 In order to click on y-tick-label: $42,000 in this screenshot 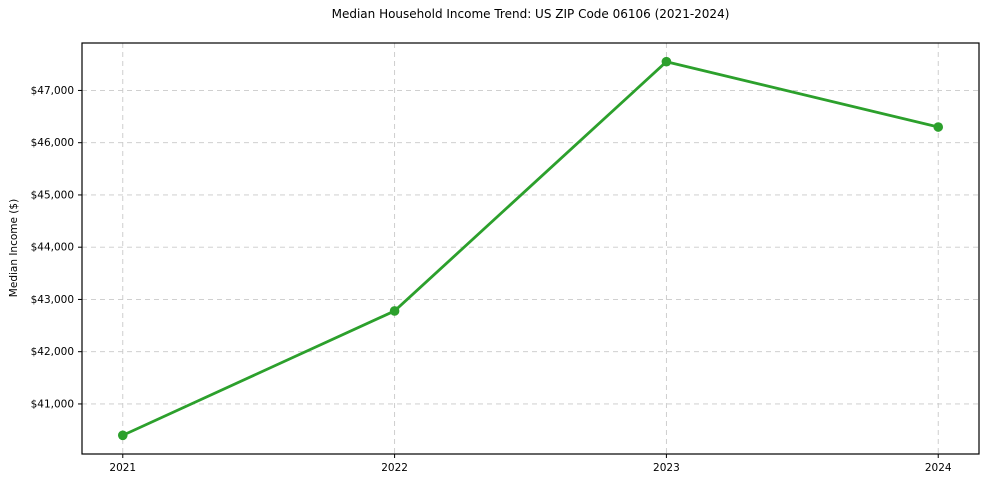, I will do `click(52, 352)`.